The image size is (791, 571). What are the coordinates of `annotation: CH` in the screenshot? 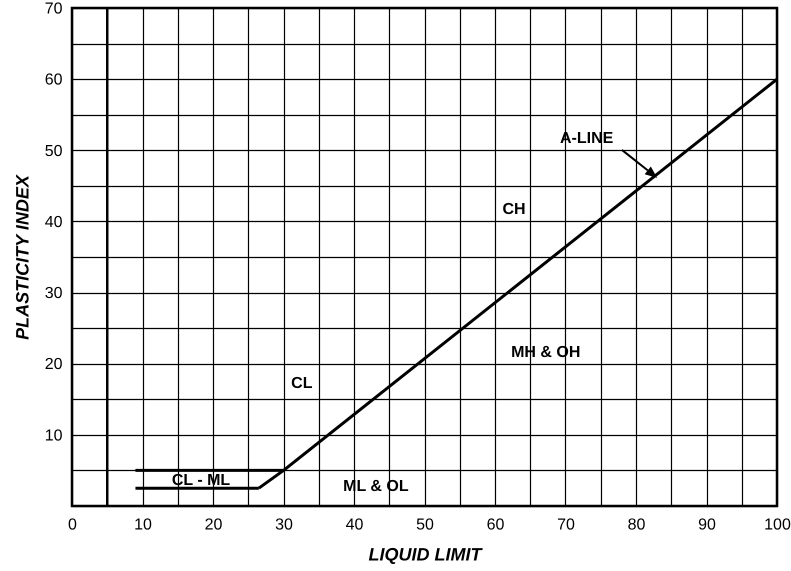 It's located at (514, 209).